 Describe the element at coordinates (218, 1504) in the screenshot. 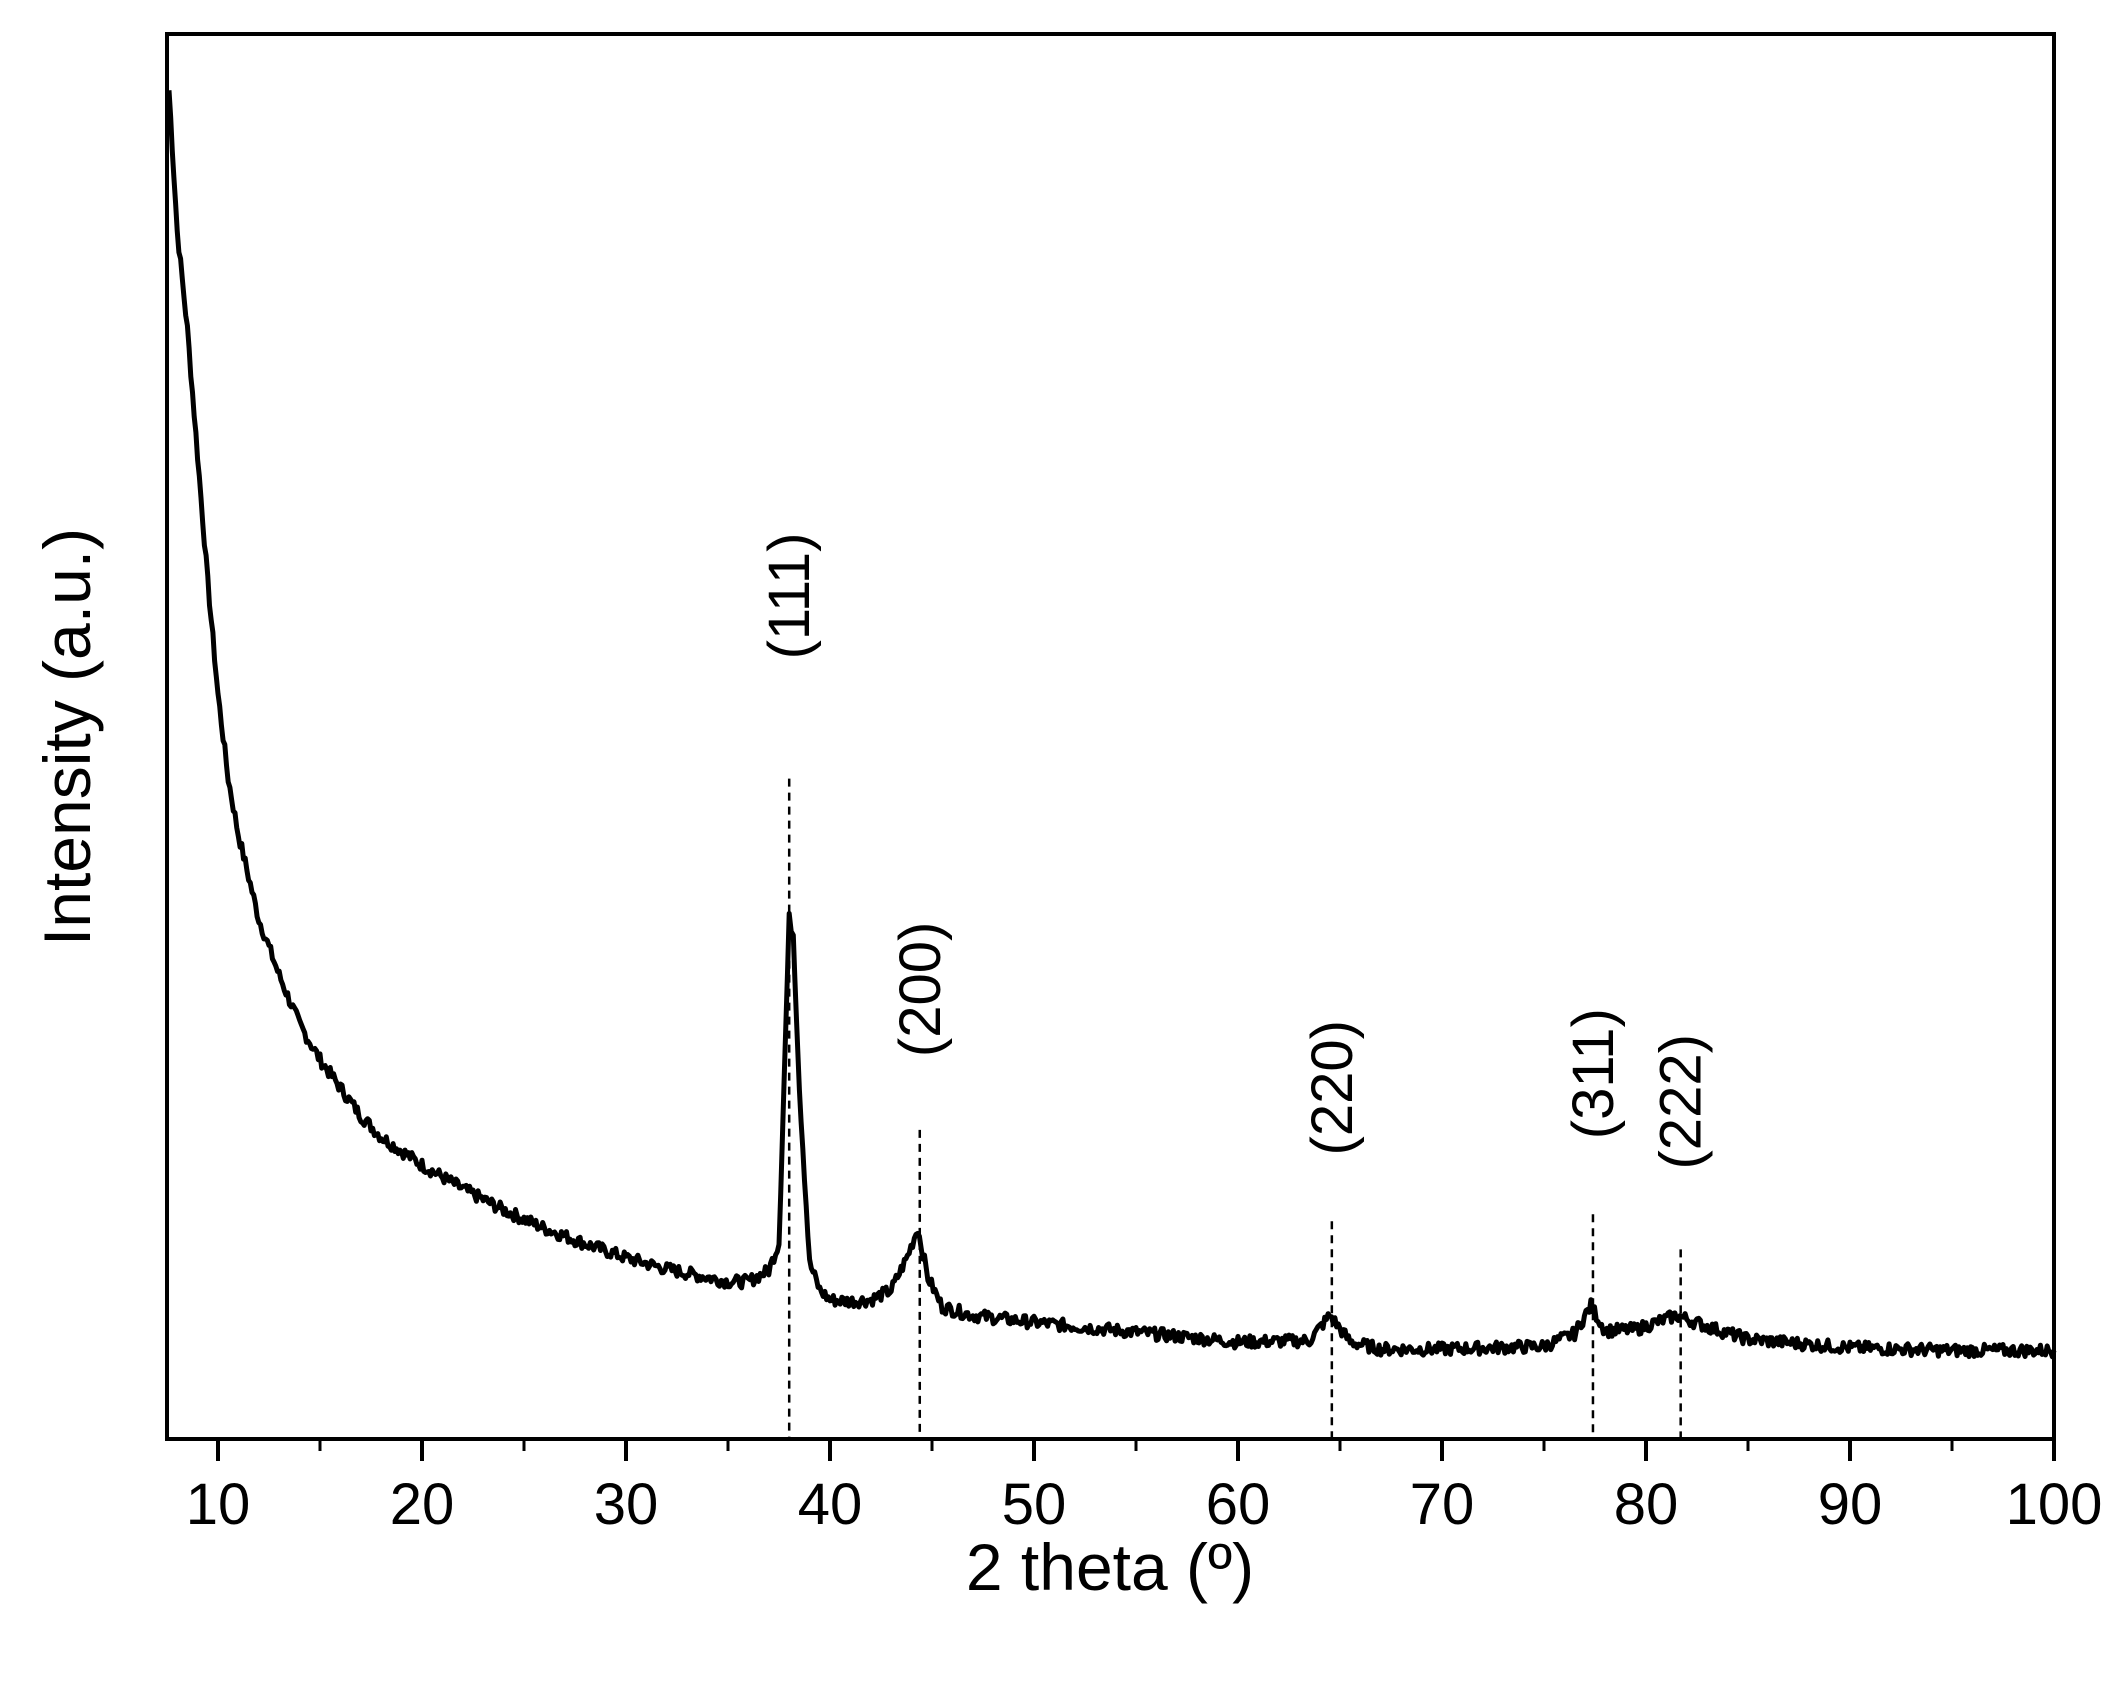

I see `x-tick-label: 10` at that location.